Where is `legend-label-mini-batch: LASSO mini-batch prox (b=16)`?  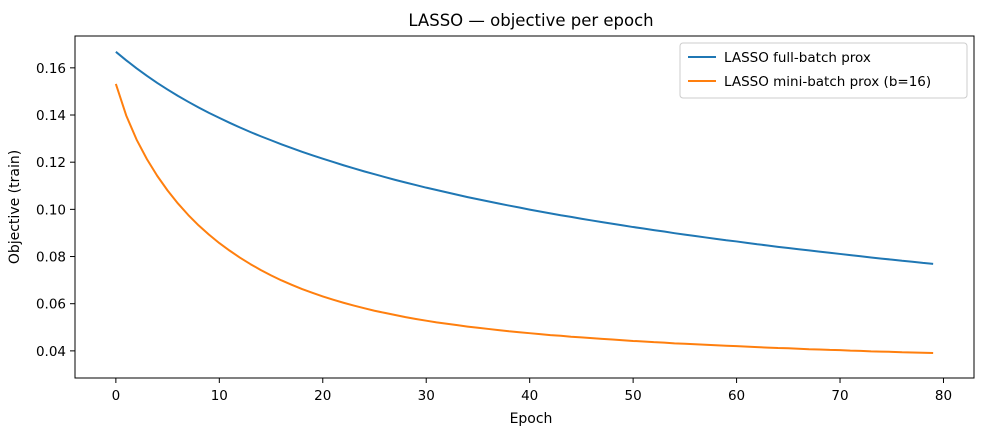
legend-label-mini-batch: LASSO mini-batch prox (b=16) is located at coordinates (827, 82).